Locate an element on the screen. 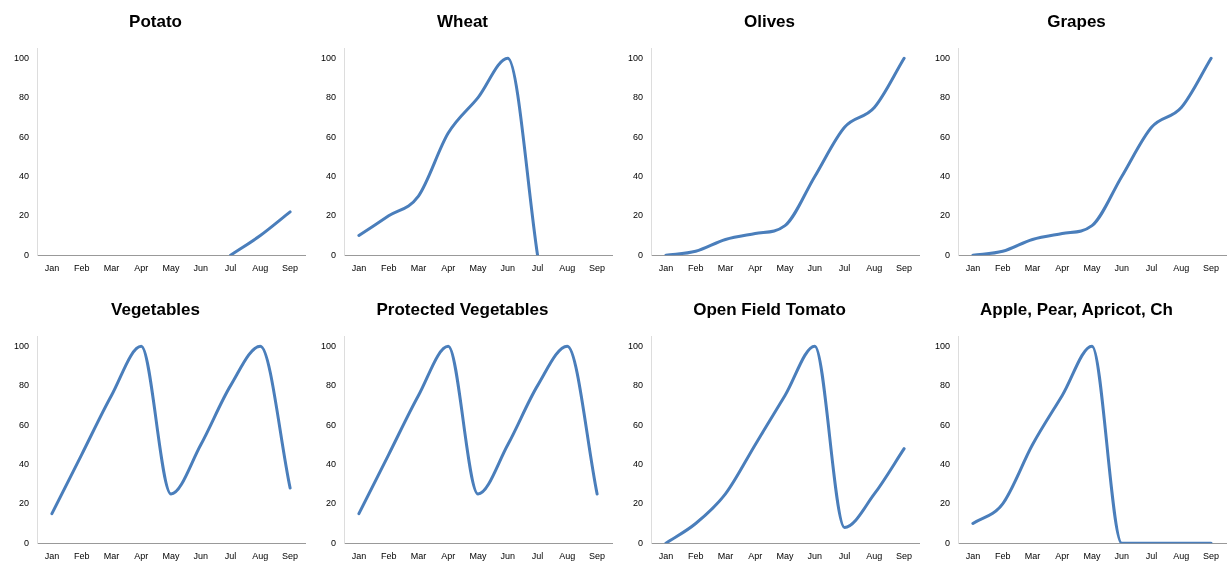  chart-title: Vegetables is located at coordinates (155, 309).